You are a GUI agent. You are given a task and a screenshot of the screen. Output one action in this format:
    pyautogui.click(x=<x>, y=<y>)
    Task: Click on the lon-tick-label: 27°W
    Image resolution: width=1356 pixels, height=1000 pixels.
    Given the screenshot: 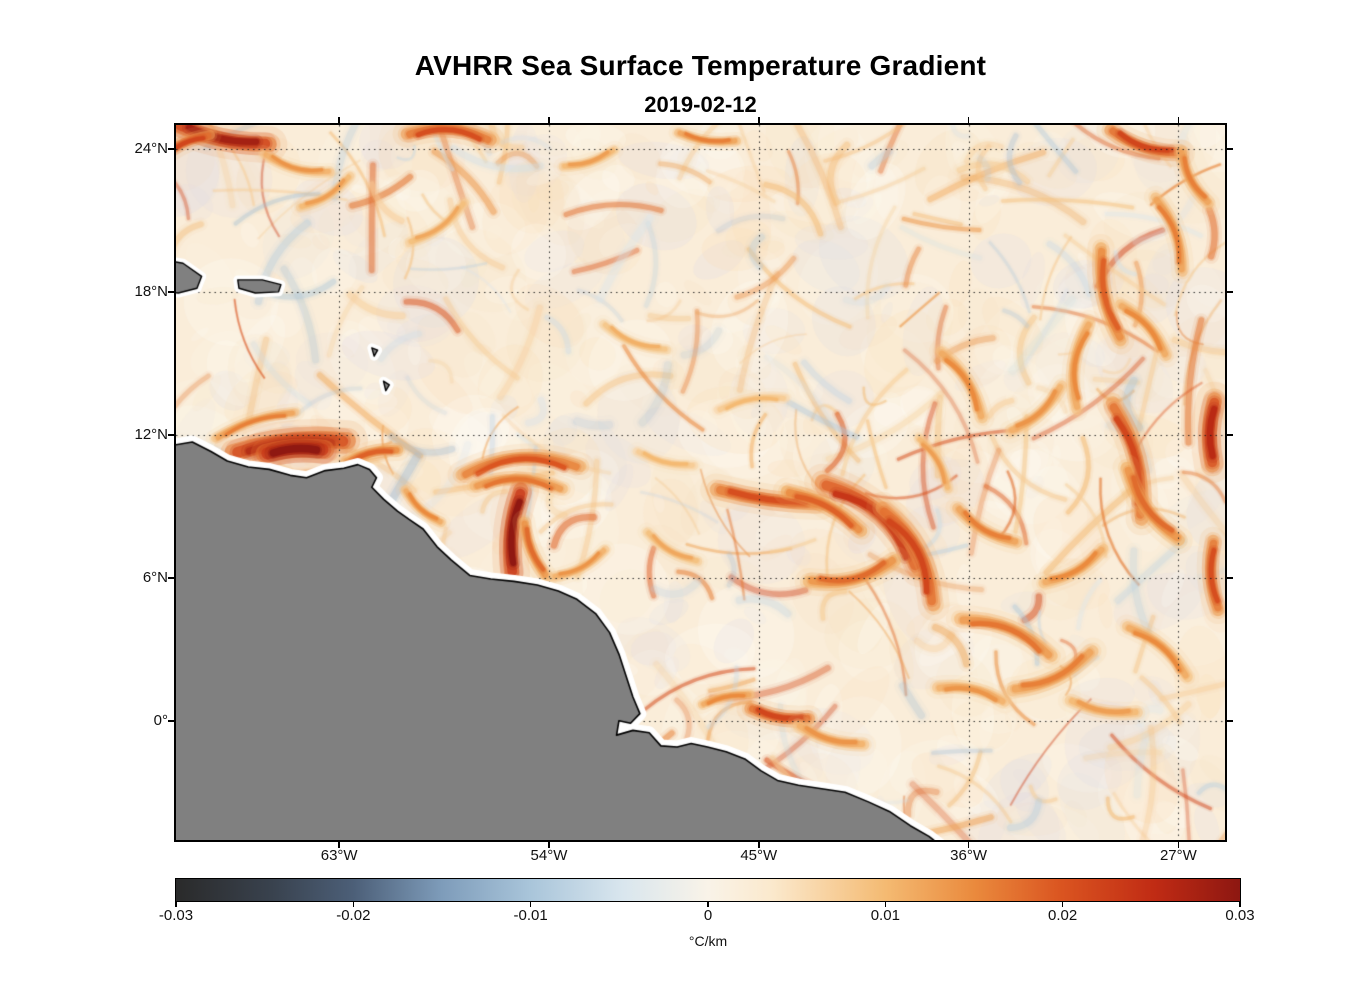 What is the action you would take?
    pyautogui.click(x=1178, y=855)
    